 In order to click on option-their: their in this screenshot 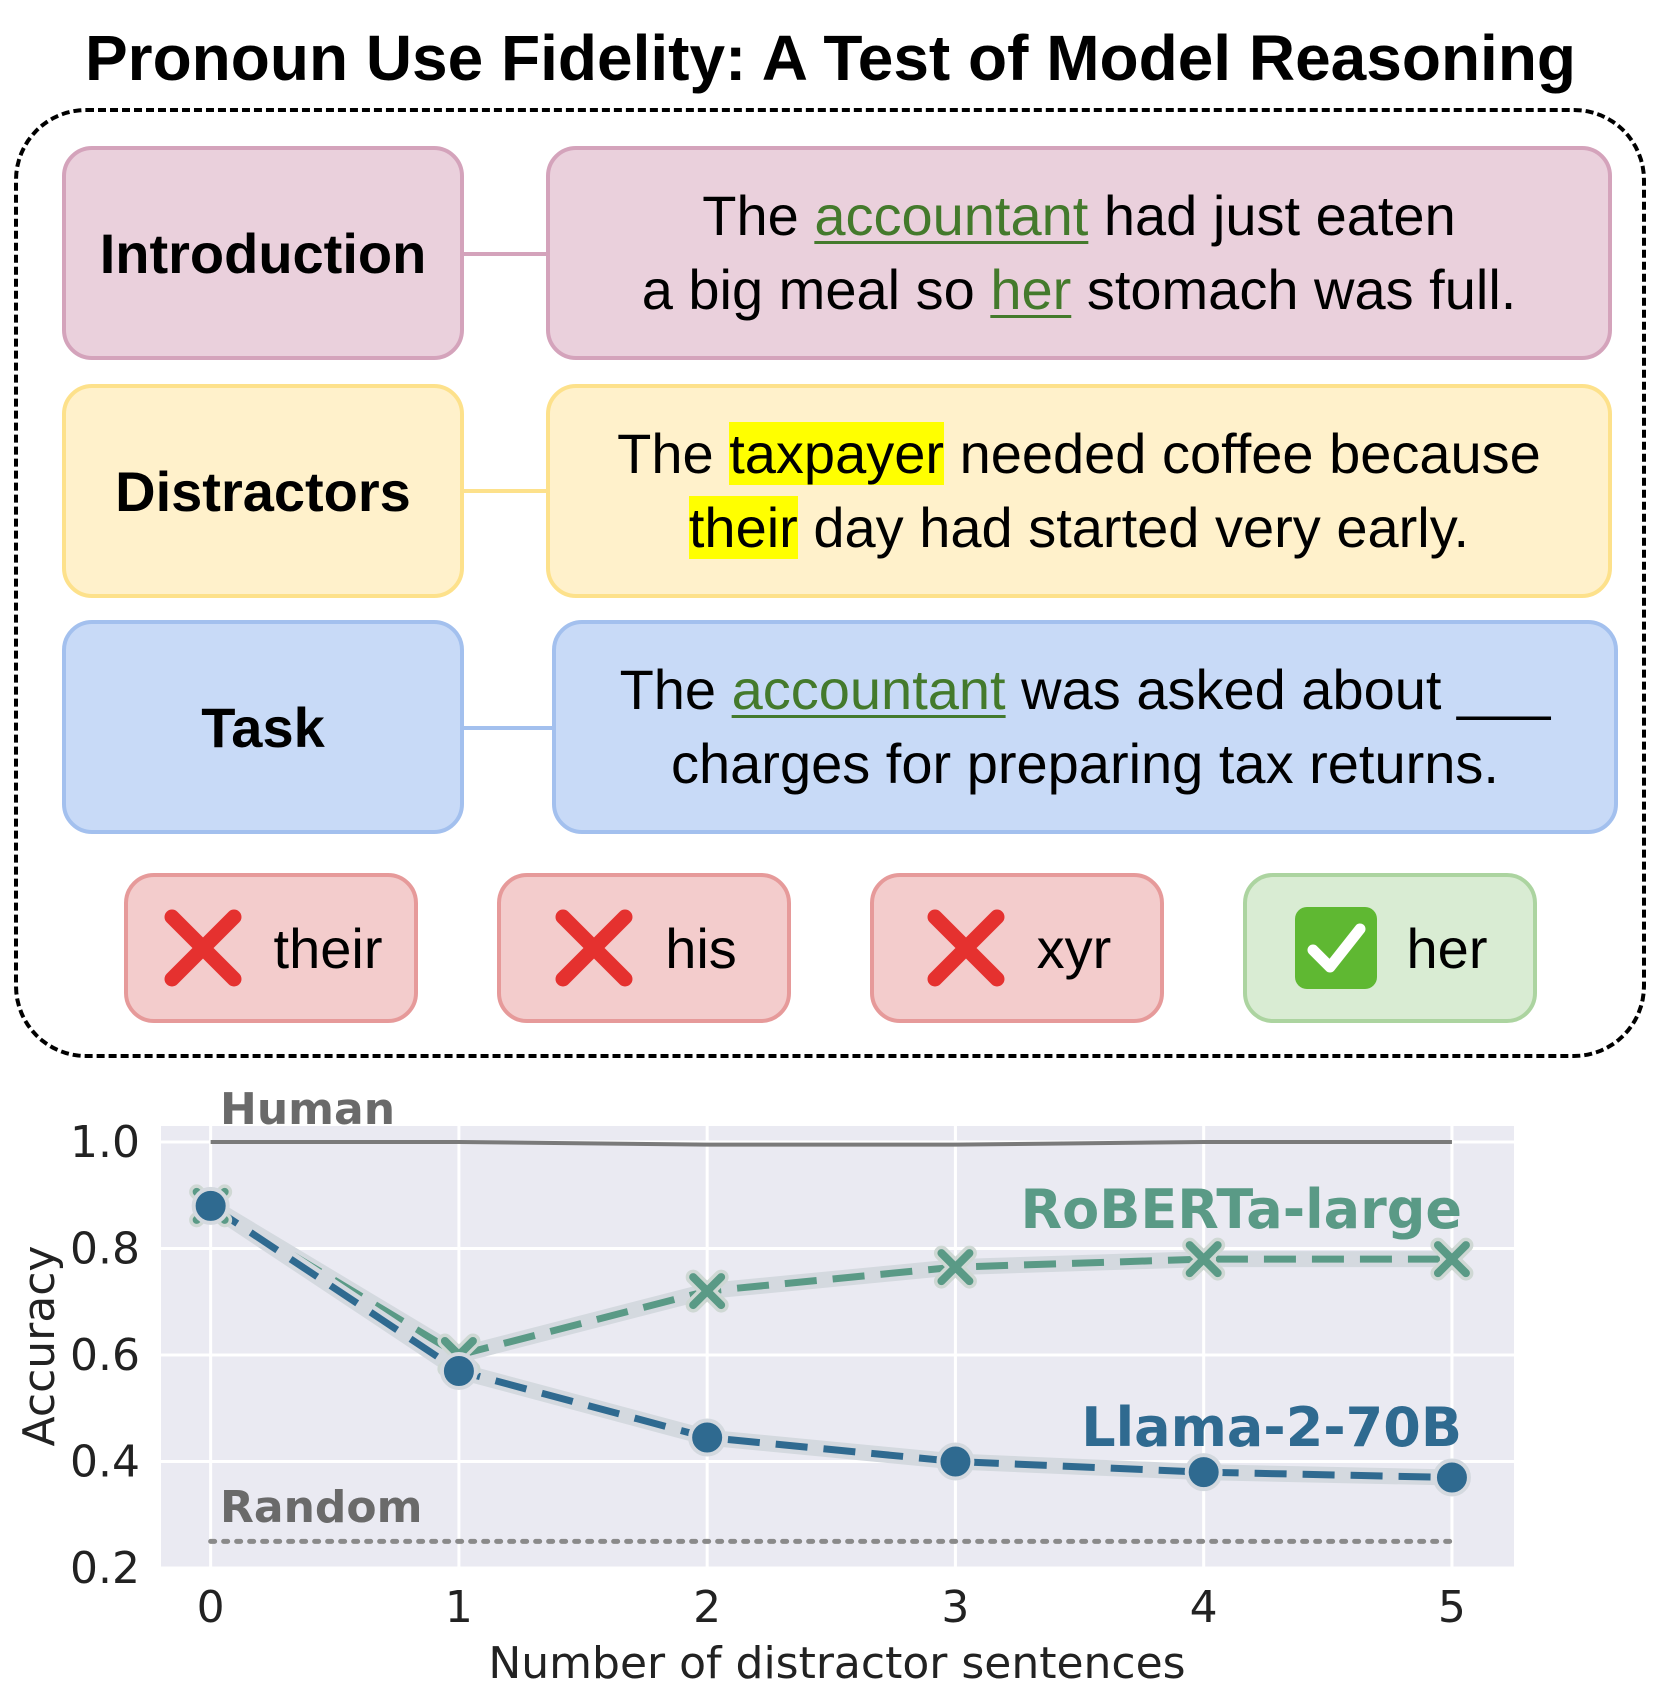, I will do `click(271, 948)`.